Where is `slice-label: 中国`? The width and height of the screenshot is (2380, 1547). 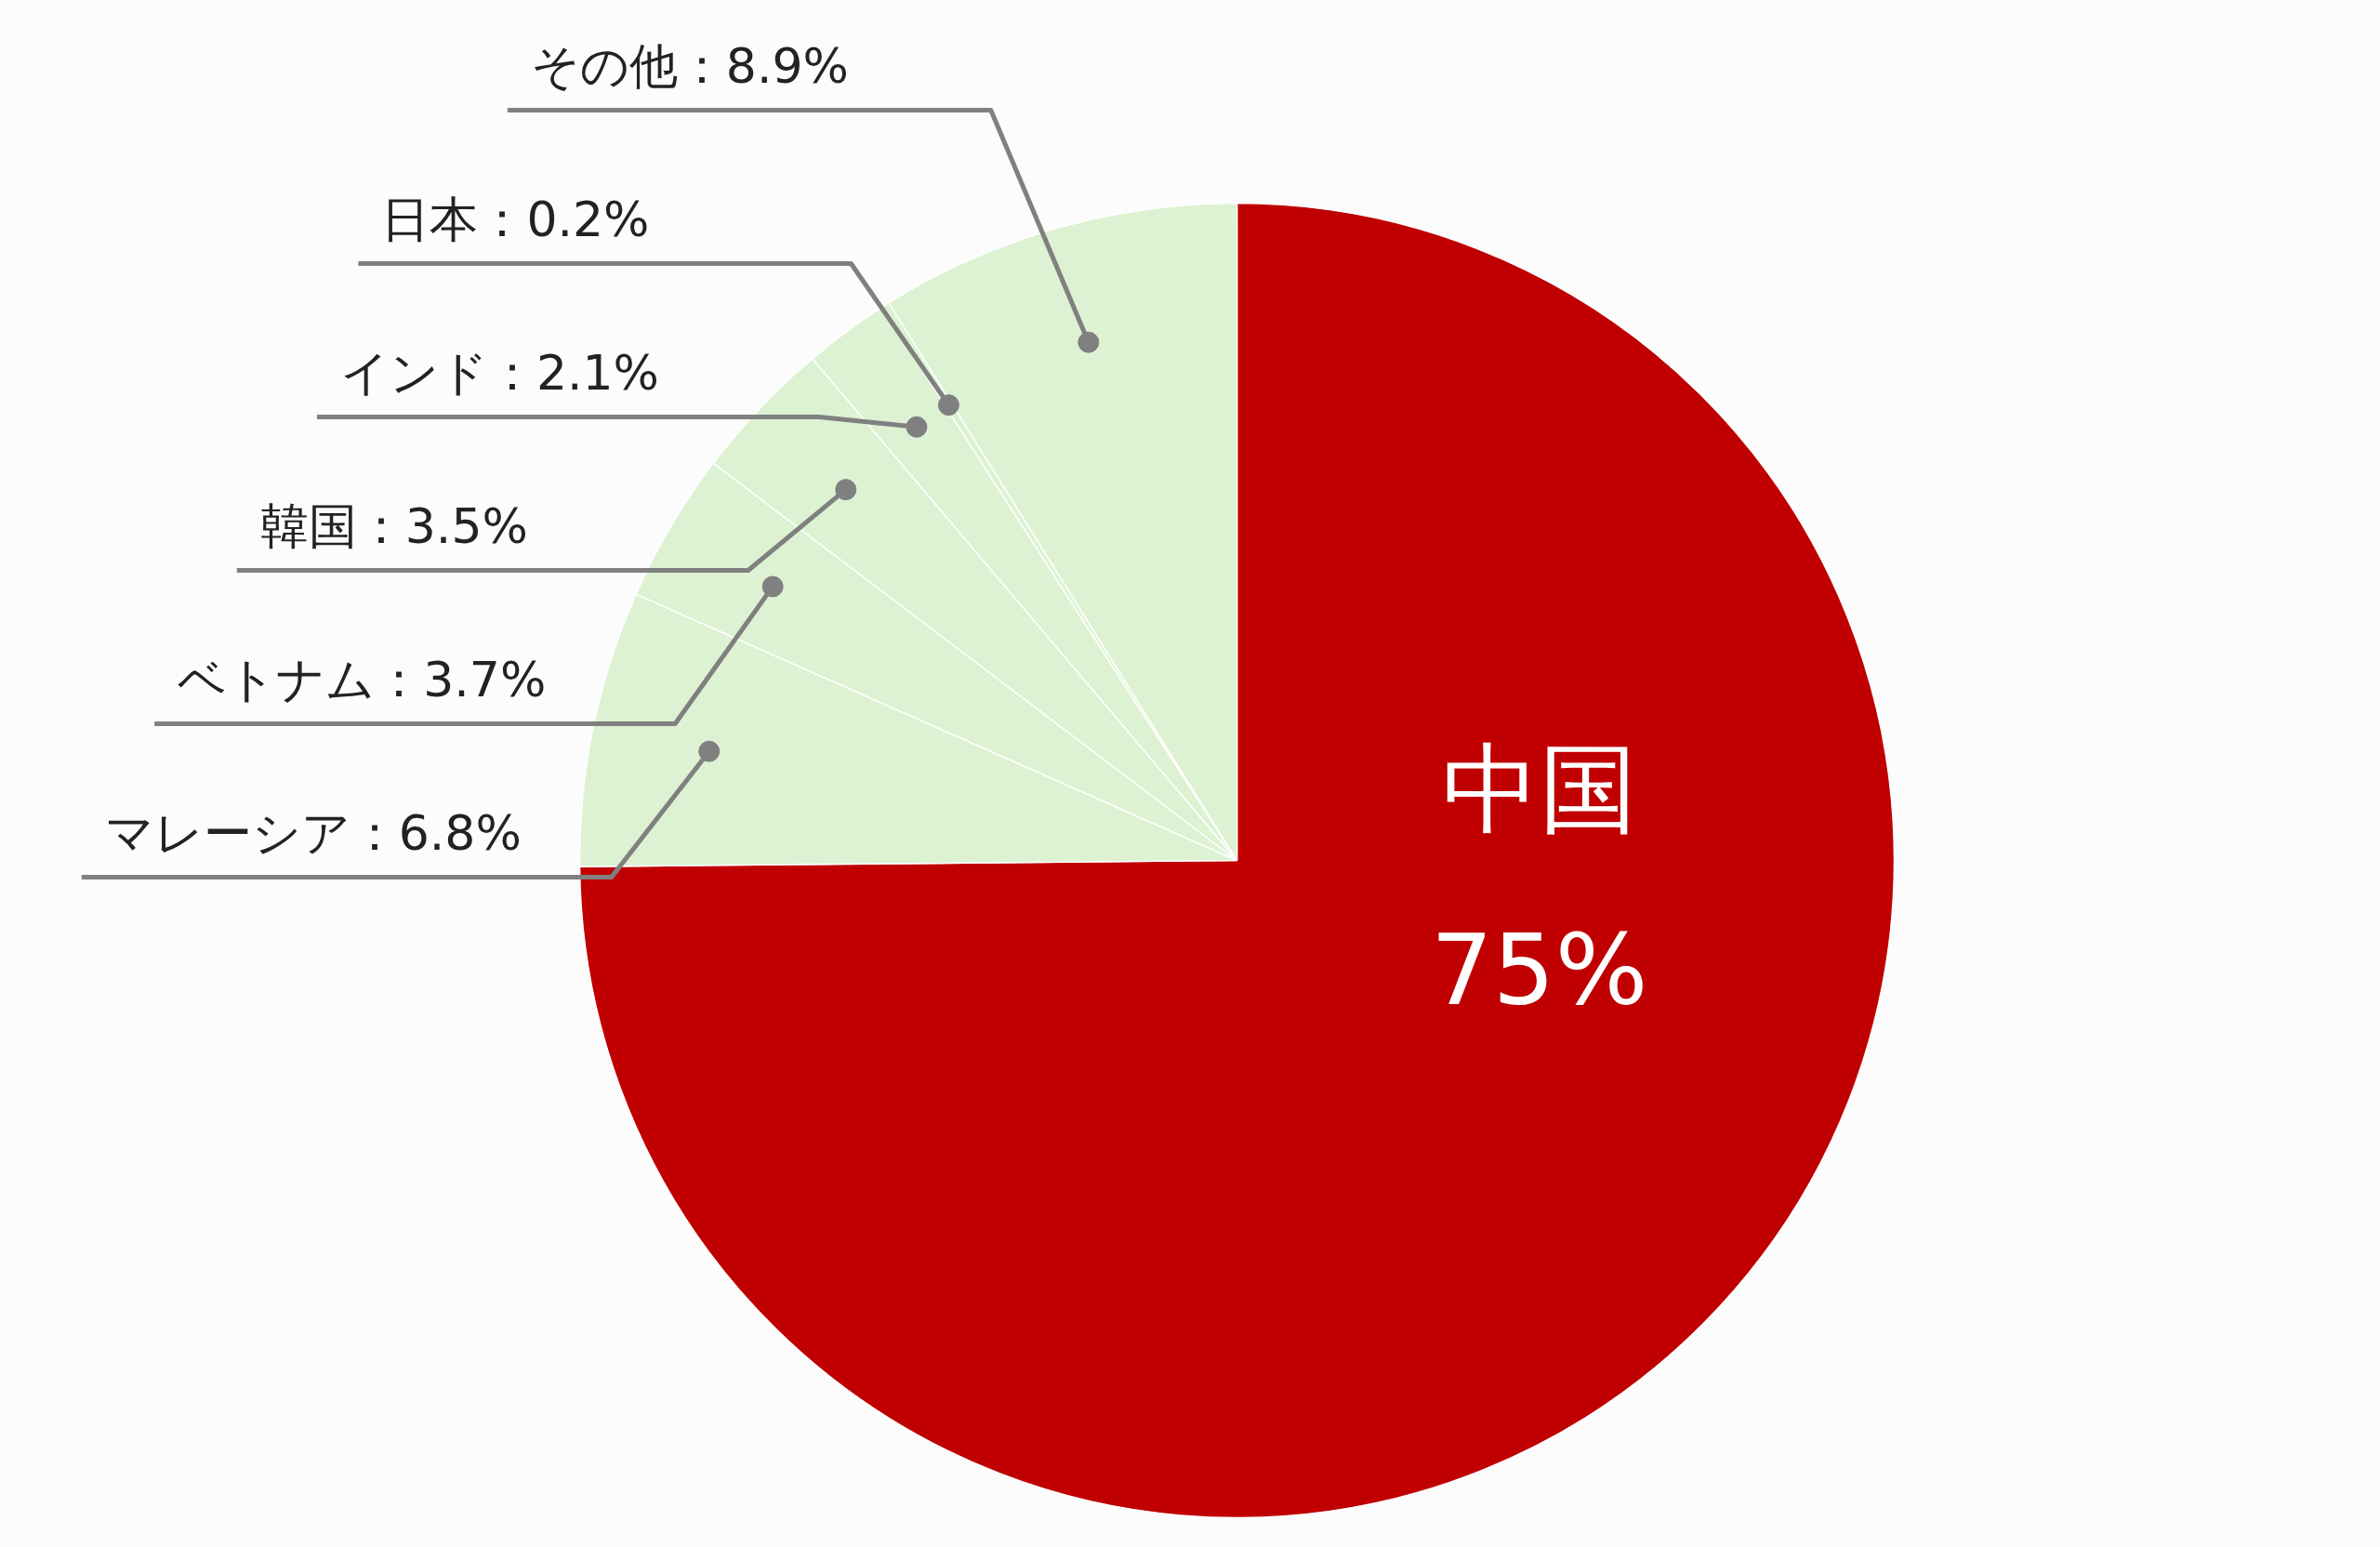 slice-label: 中国 is located at coordinates (1539, 790).